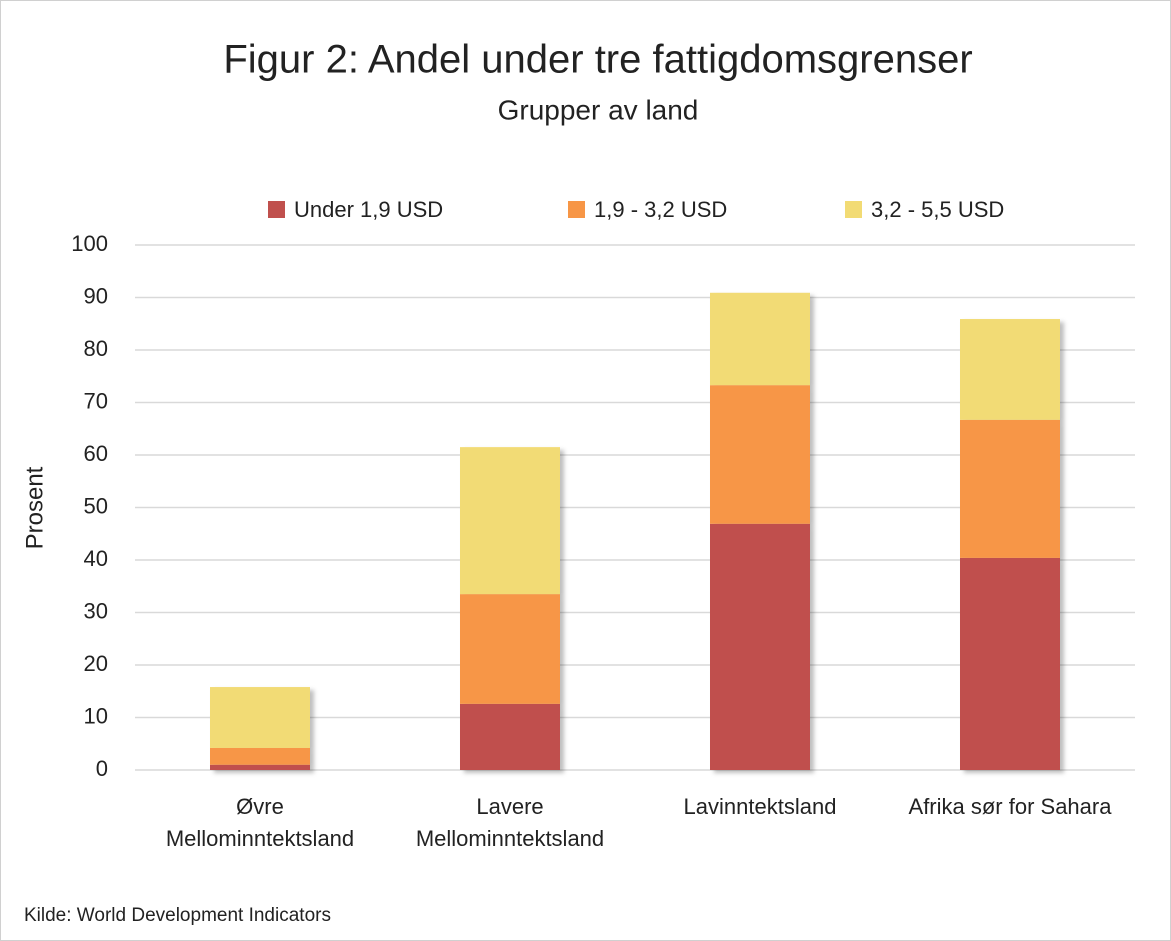 Image resolution: width=1171 pixels, height=941 pixels. I want to click on legend-label: 1,9 - 3,2 USD, so click(660, 209).